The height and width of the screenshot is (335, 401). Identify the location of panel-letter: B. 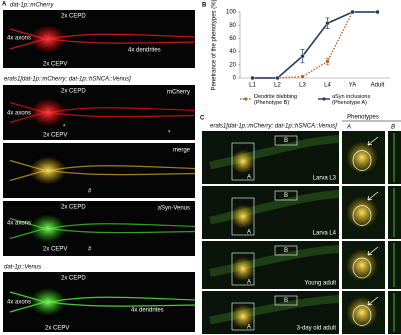
(204, 6).